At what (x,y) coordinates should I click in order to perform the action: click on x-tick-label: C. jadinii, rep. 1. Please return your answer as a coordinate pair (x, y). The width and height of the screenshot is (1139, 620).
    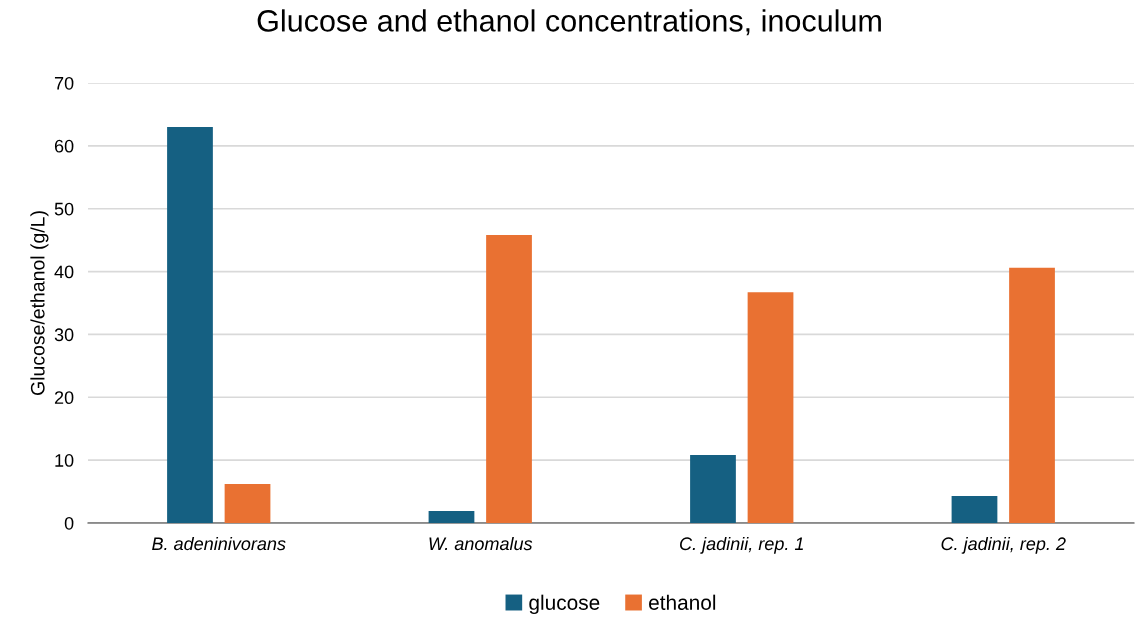
    Looking at the image, I should click on (741, 545).